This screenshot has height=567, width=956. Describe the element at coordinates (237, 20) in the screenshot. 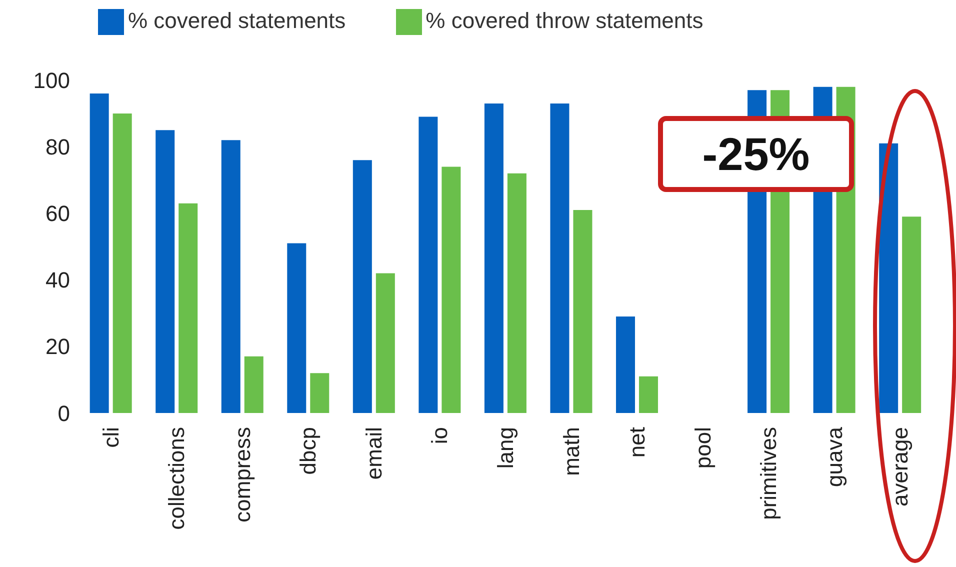

I see `legend-label: % covered statements` at that location.